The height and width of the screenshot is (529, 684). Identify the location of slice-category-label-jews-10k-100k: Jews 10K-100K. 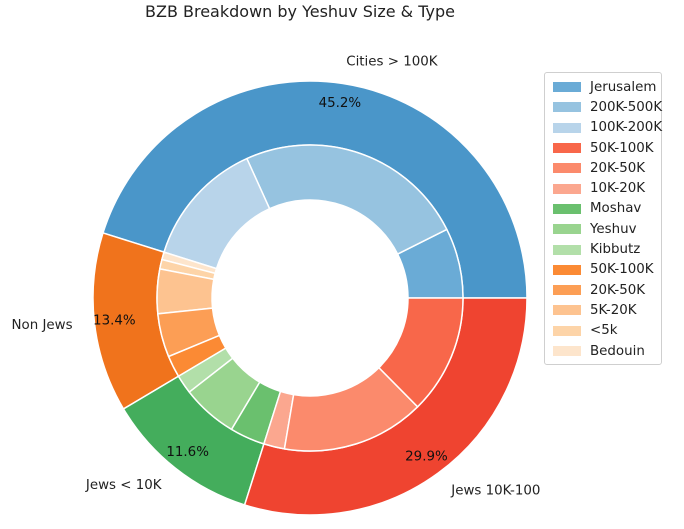
(495, 490).